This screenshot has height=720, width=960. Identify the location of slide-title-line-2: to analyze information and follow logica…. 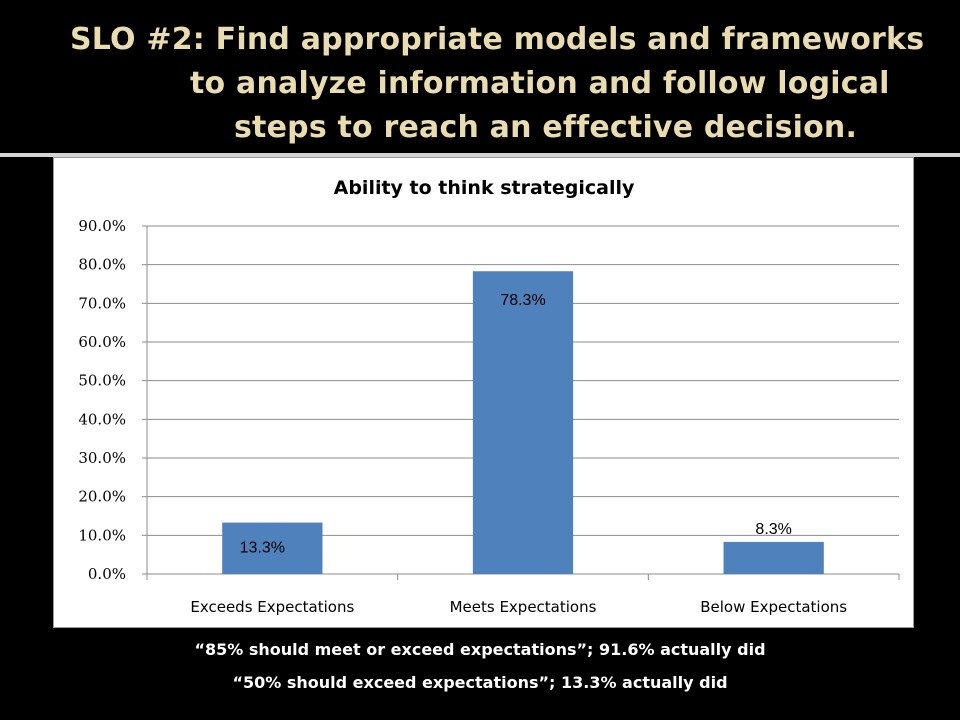
(540, 83).